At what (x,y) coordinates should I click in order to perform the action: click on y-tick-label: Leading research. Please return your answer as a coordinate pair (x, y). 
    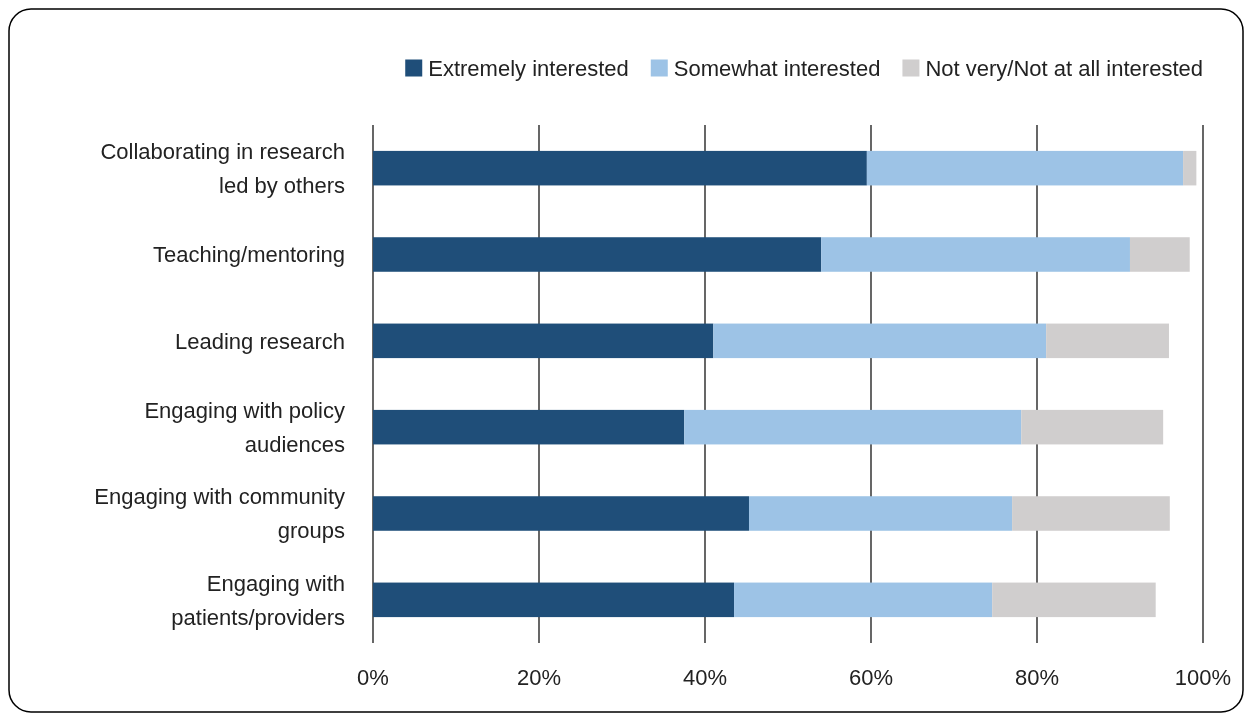
    Looking at the image, I should click on (259, 341).